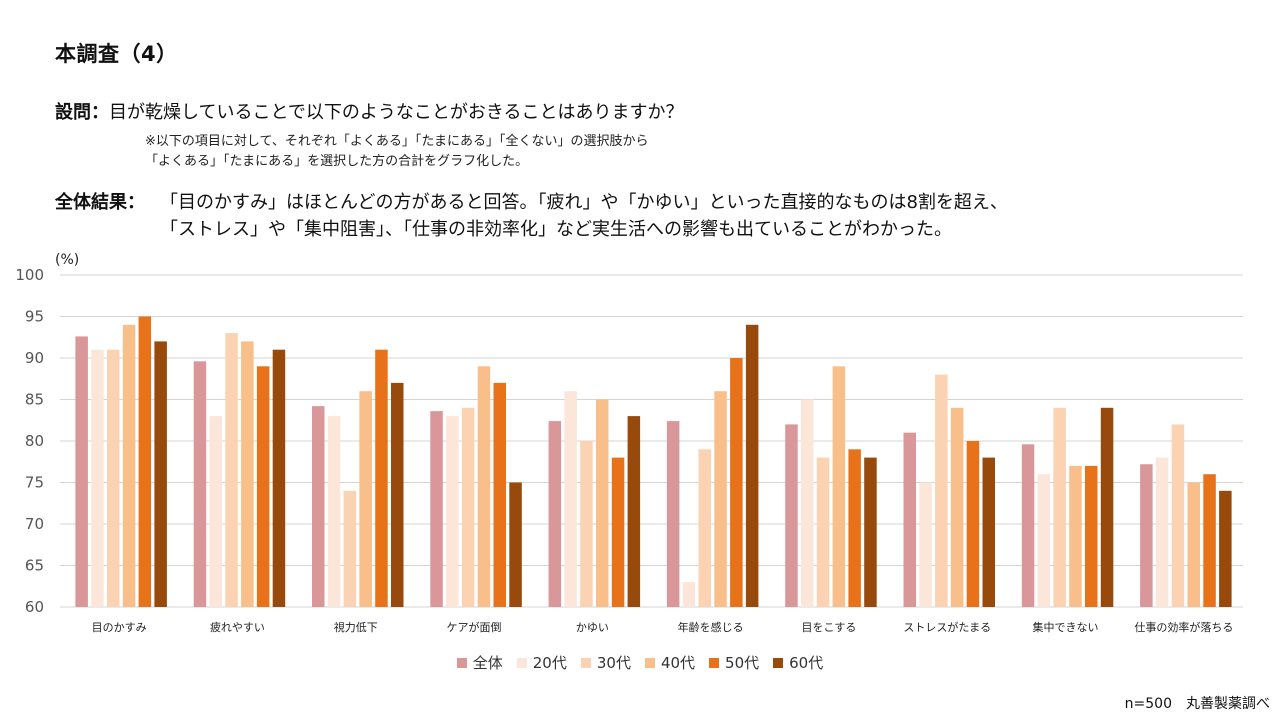 Image resolution: width=1280 pixels, height=720 pixels. What do you see at coordinates (1178, 515) in the screenshot?
I see `bar-30代-仕事の効率が落ちる` at bounding box center [1178, 515].